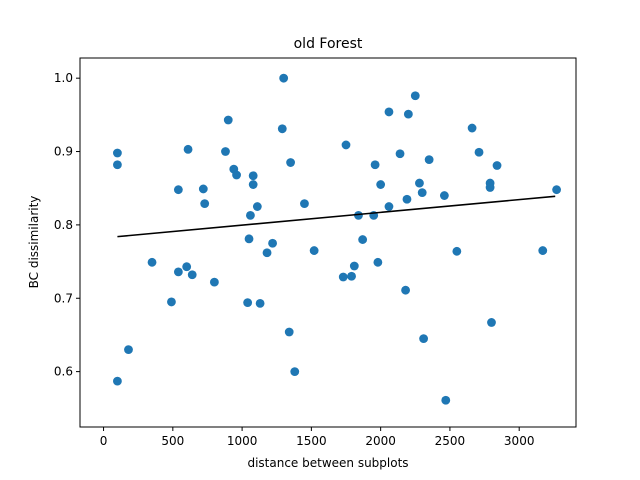  Describe the element at coordinates (34, 242) in the screenshot. I see `y-axis-label: BC dissimilarity` at that location.